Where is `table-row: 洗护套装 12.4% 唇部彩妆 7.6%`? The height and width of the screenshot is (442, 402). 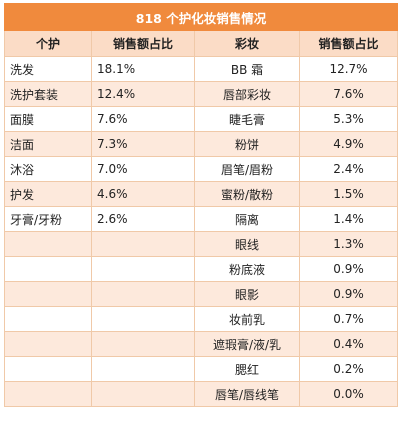
table-row: 洗护套装 12.4% 唇部彩妆 7.6% is located at coordinates (201, 94).